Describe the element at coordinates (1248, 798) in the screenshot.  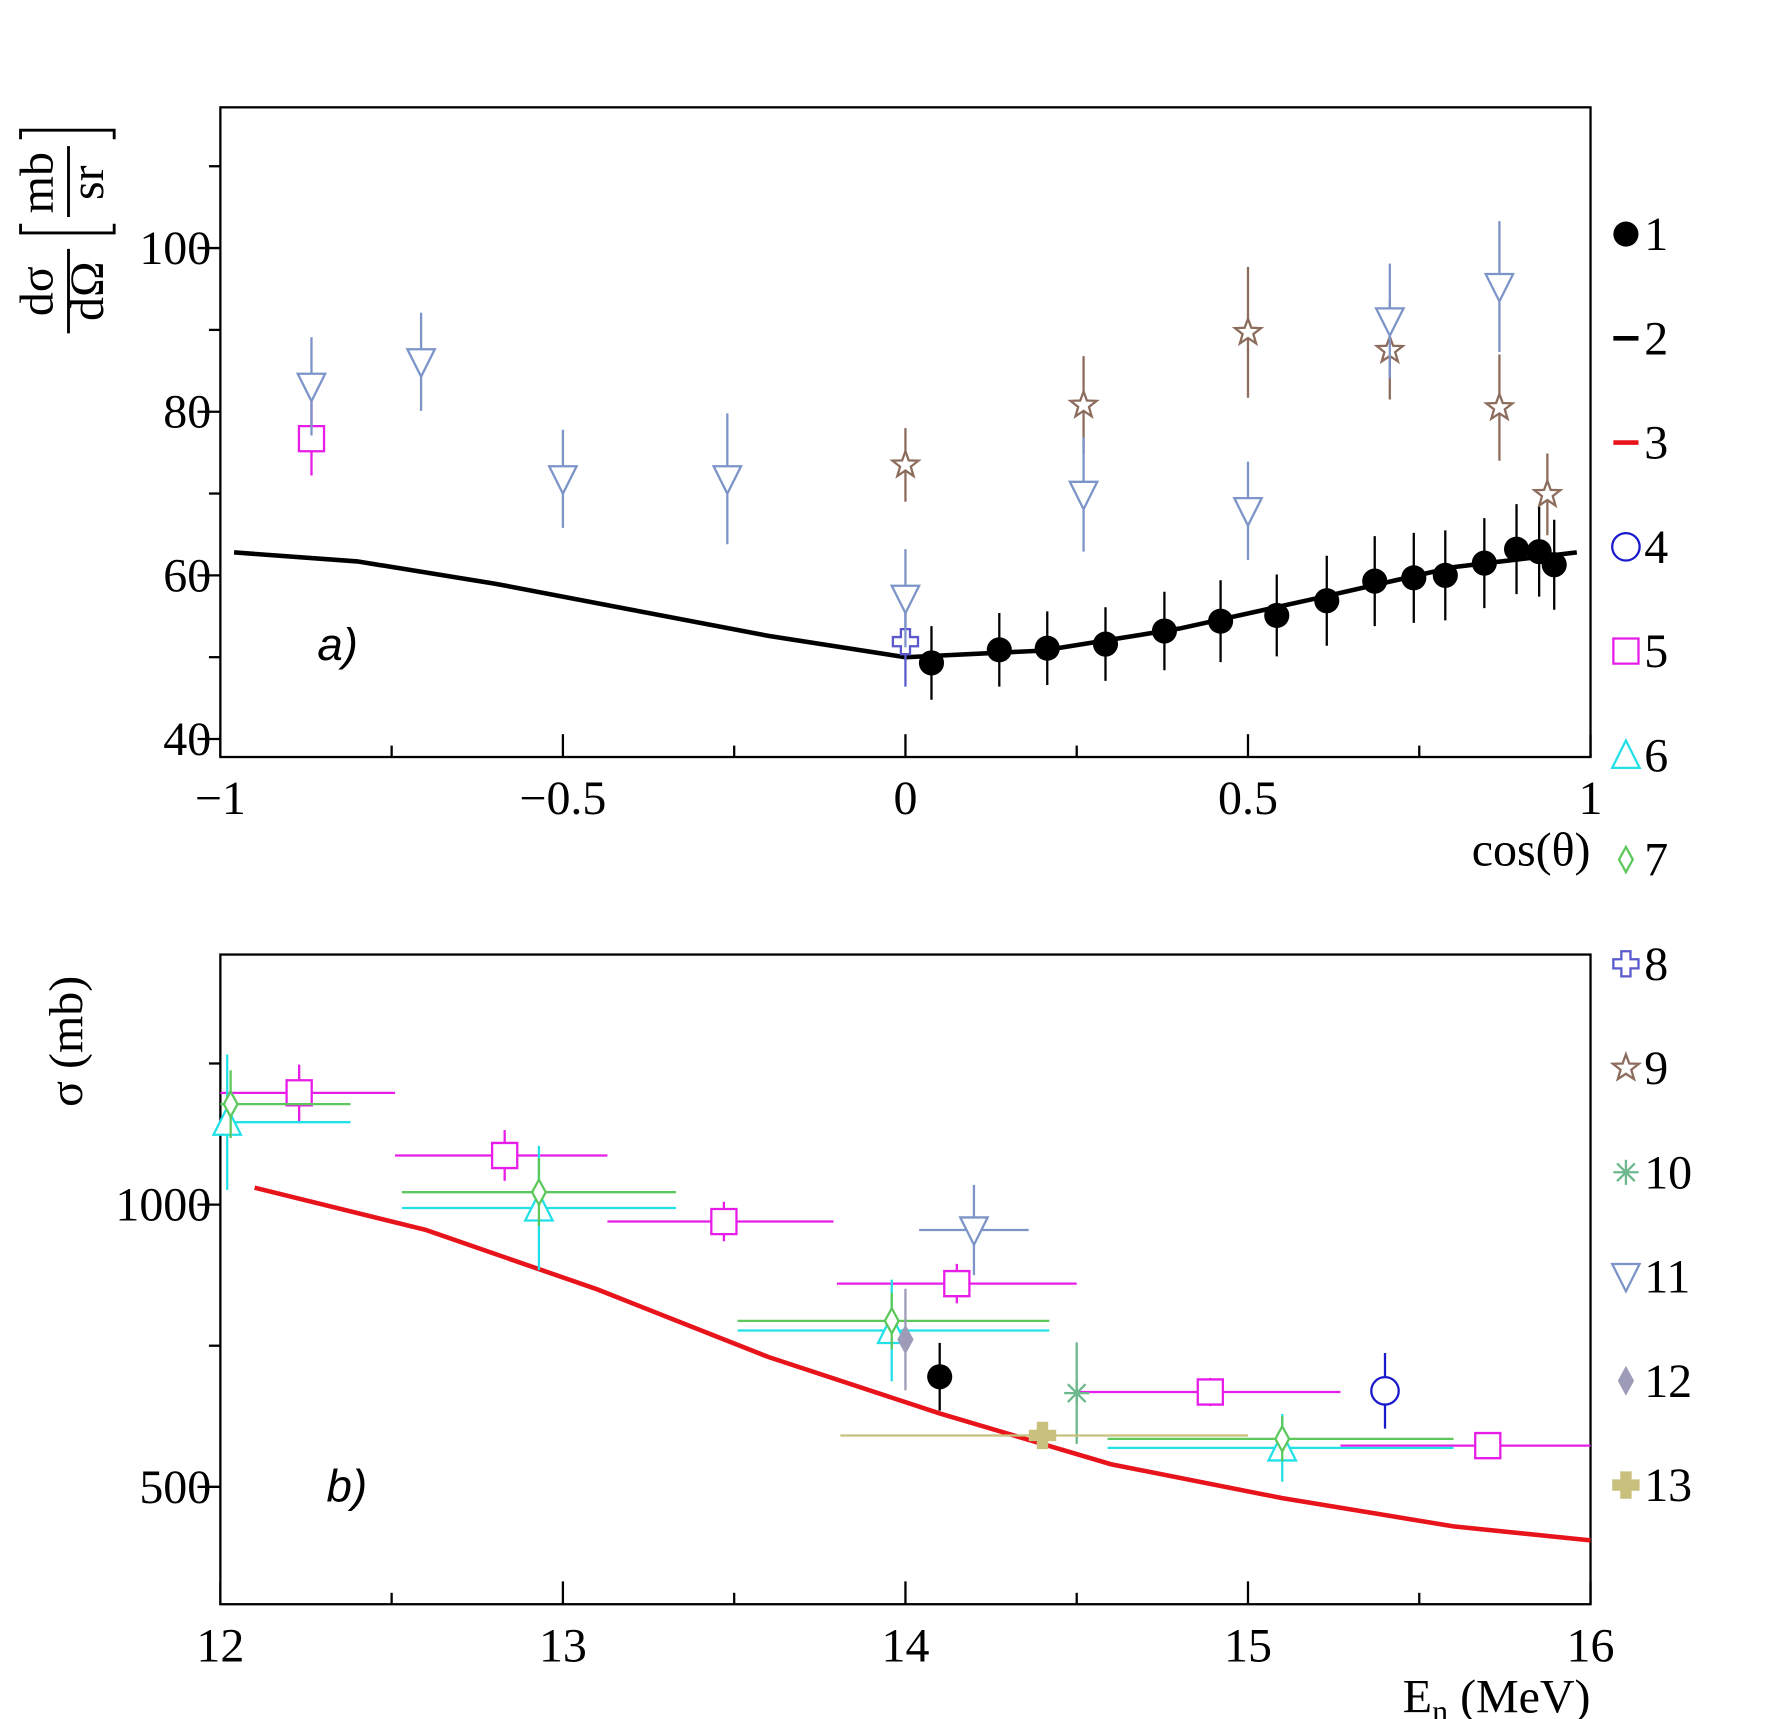
I see `x-tick-label: 0.5` at that location.